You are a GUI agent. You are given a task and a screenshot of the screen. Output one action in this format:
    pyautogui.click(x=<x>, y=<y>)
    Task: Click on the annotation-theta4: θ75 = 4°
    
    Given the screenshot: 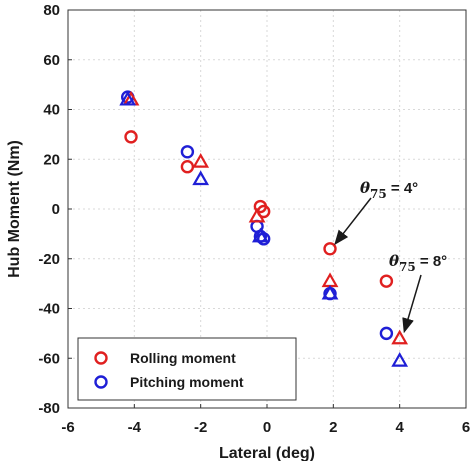 What is the action you would take?
    pyautogui.click(x=376, y=212)
    